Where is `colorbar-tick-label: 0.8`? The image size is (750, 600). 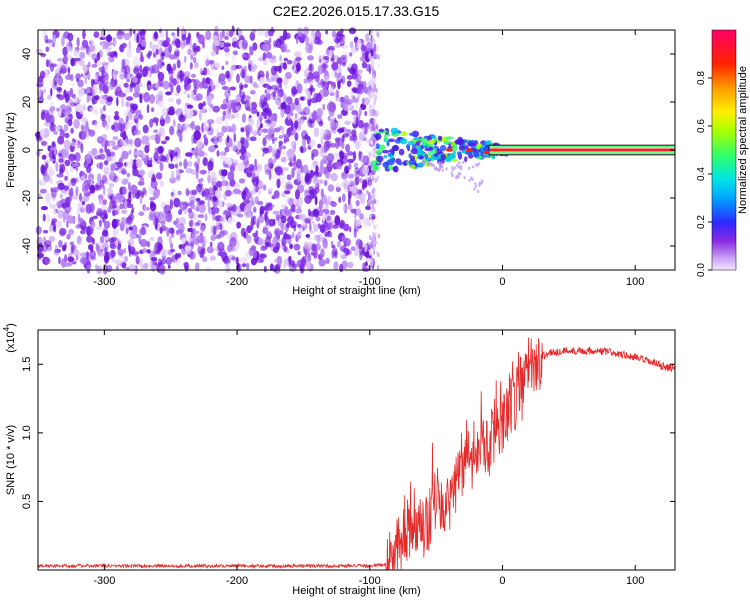
colorbar-tick-label: 0.8 is located at coordinates (701, 78).